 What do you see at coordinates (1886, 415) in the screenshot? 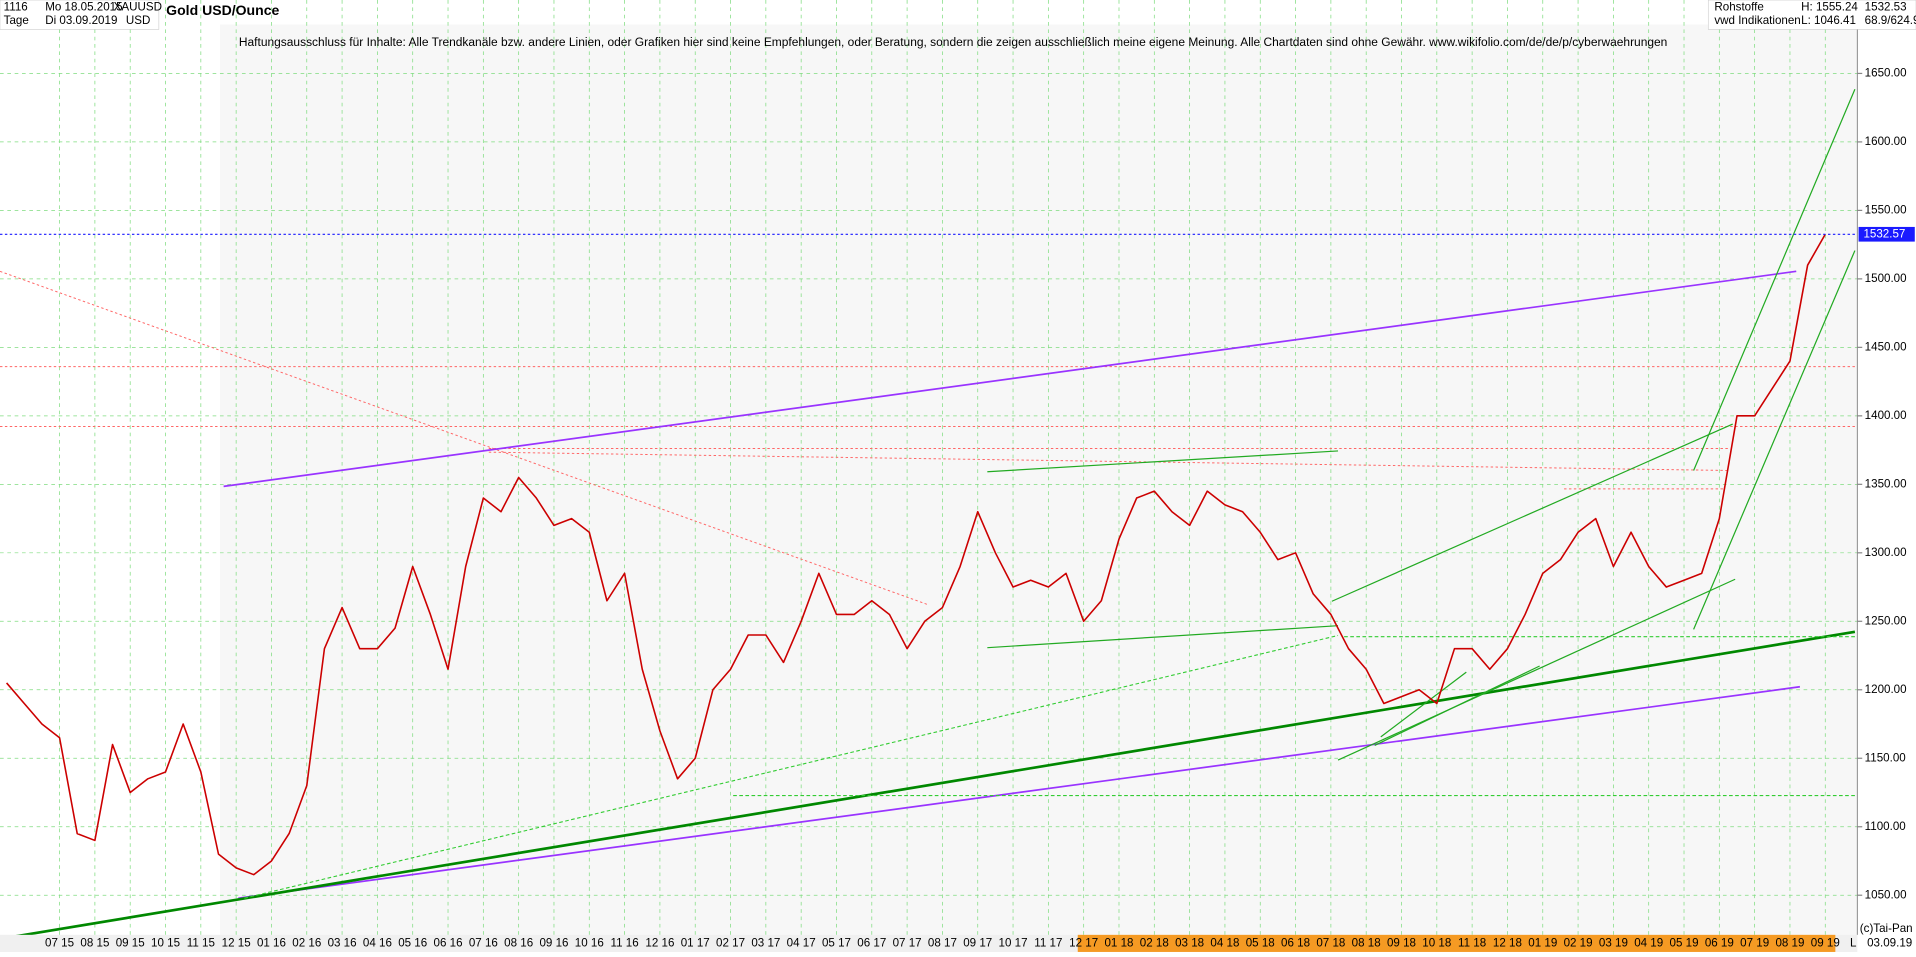
I see `y-tick-label: 1400.00` at bounding box center [1886, 415].